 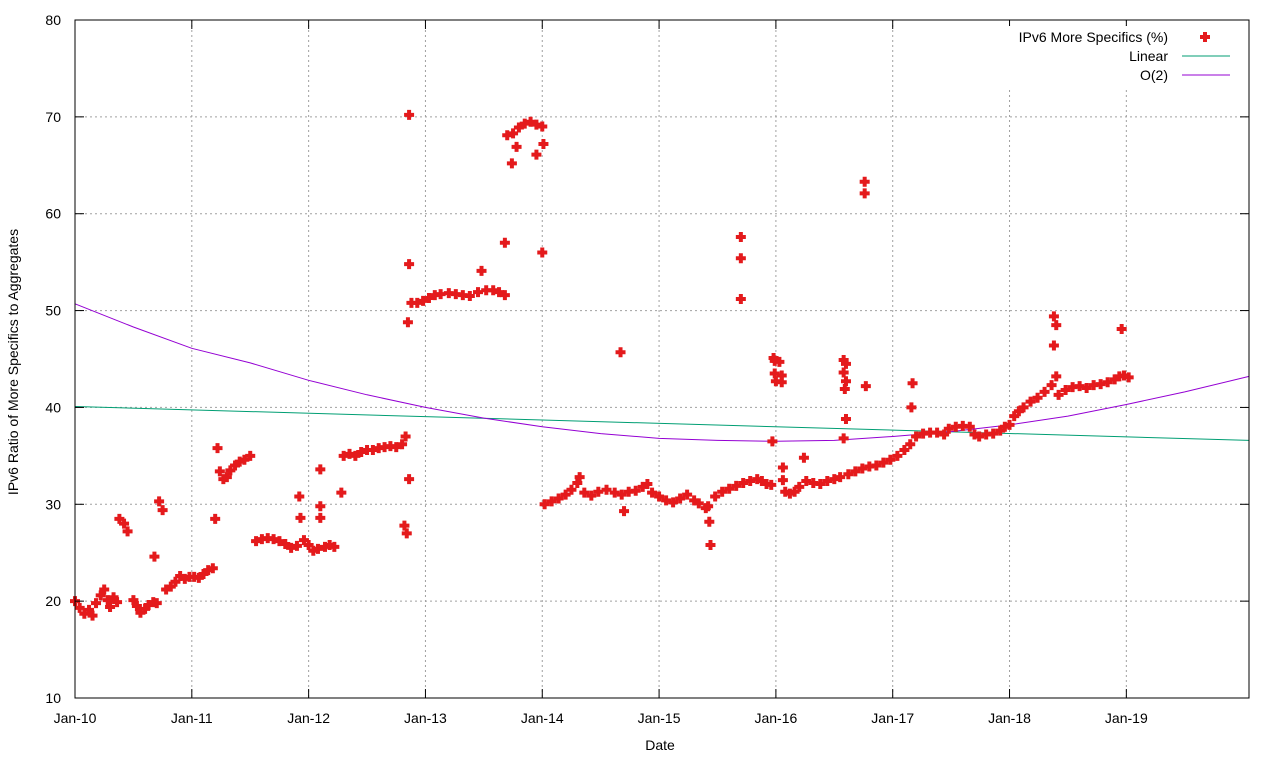 I want to click on y-tick-labels: 10 20 30 40 50 60 70 80, so click(x=53, y=359).